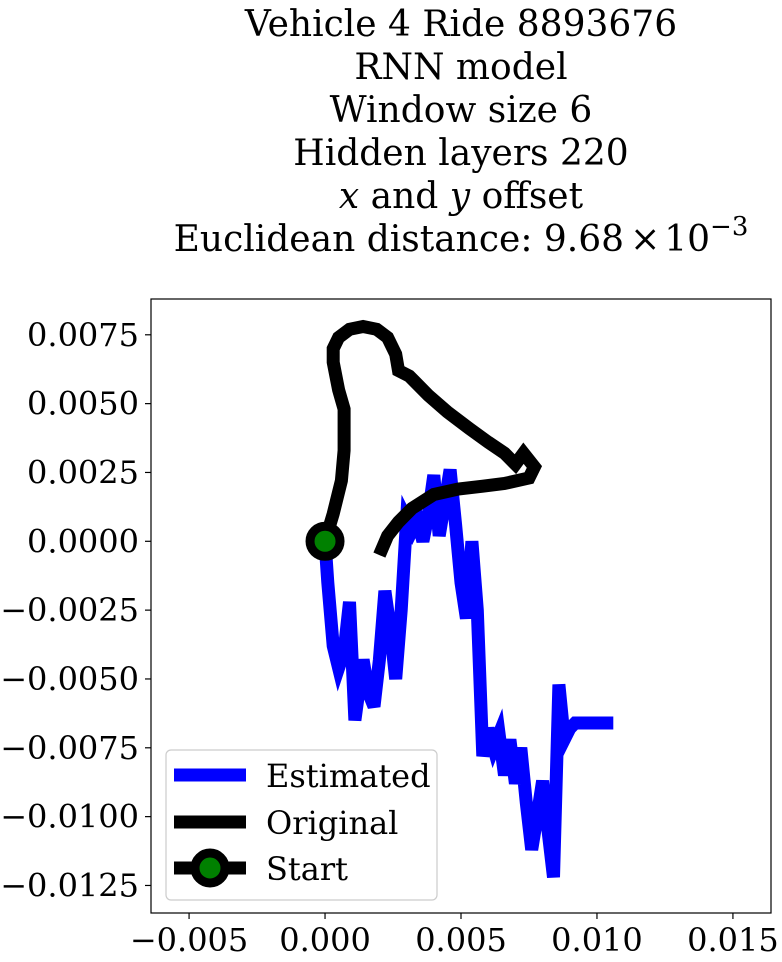 This screenshot has width=782, height=962. Describe the element at coordinates (307, 869) in the screenshot. I see `legend-label-start: Start` at that location.